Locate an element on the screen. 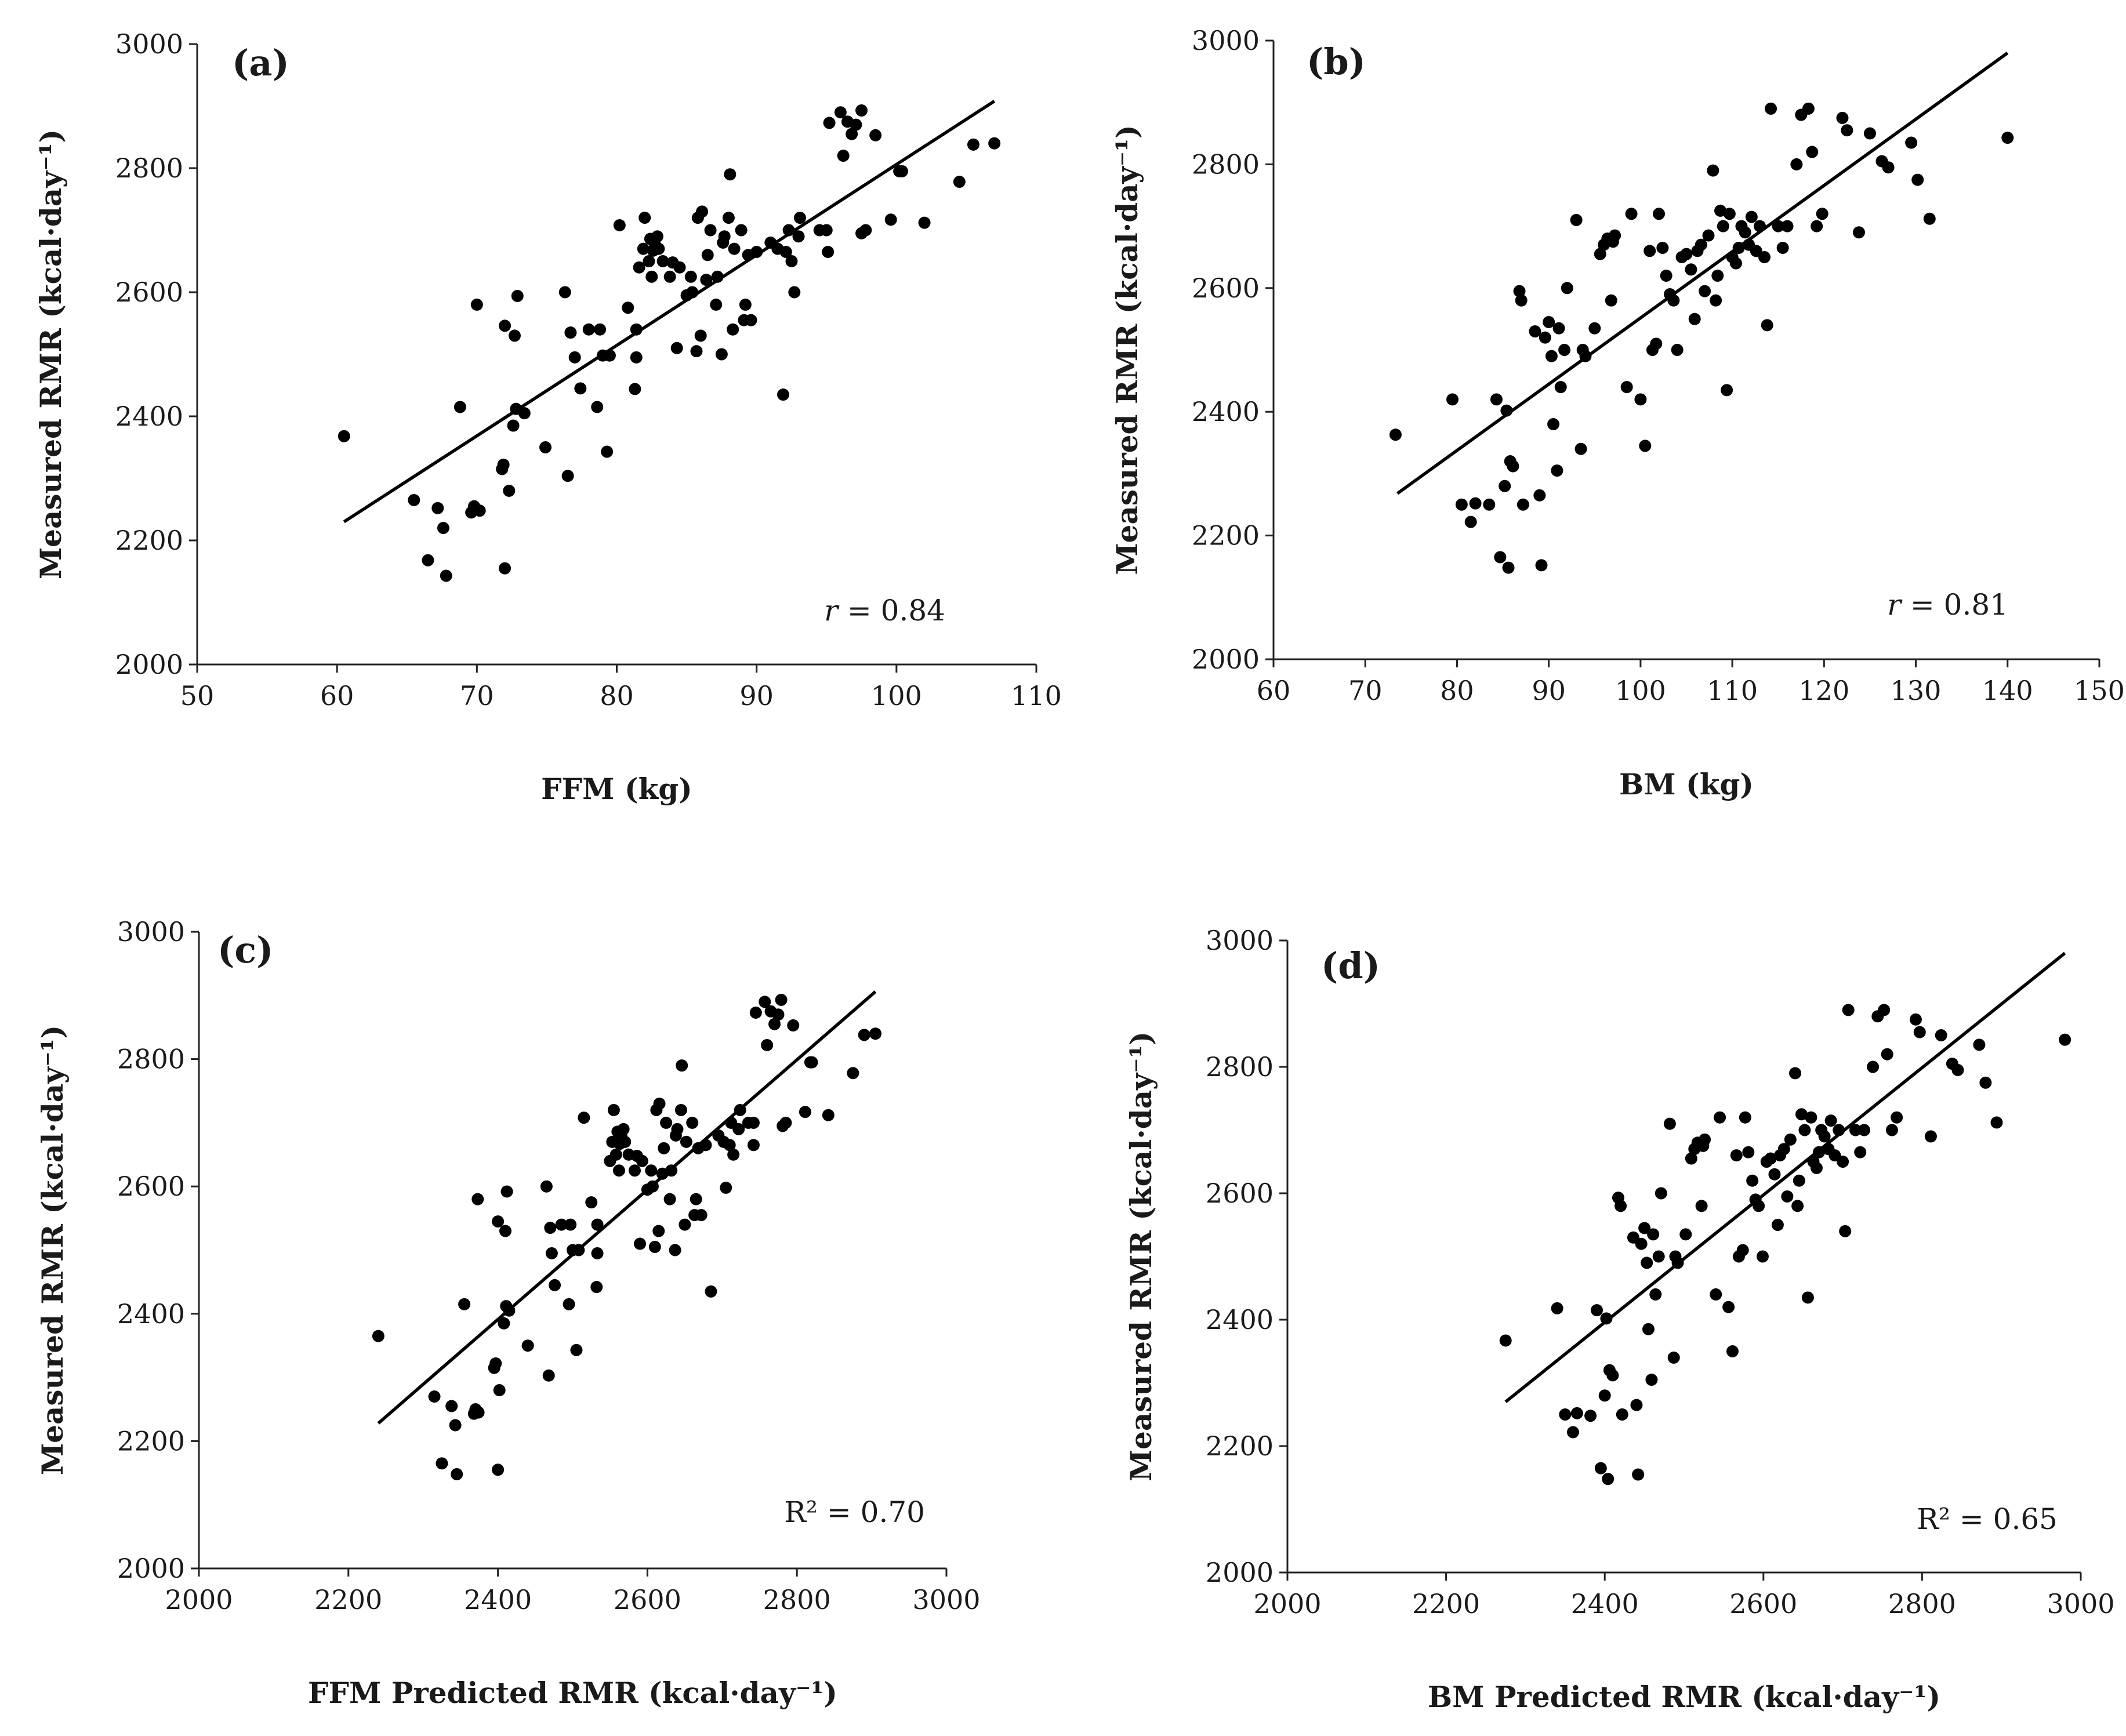 The width and height of the screenshot is (2126, 1736). x-tick-label: 70 is located at coordinates (1365, 690).